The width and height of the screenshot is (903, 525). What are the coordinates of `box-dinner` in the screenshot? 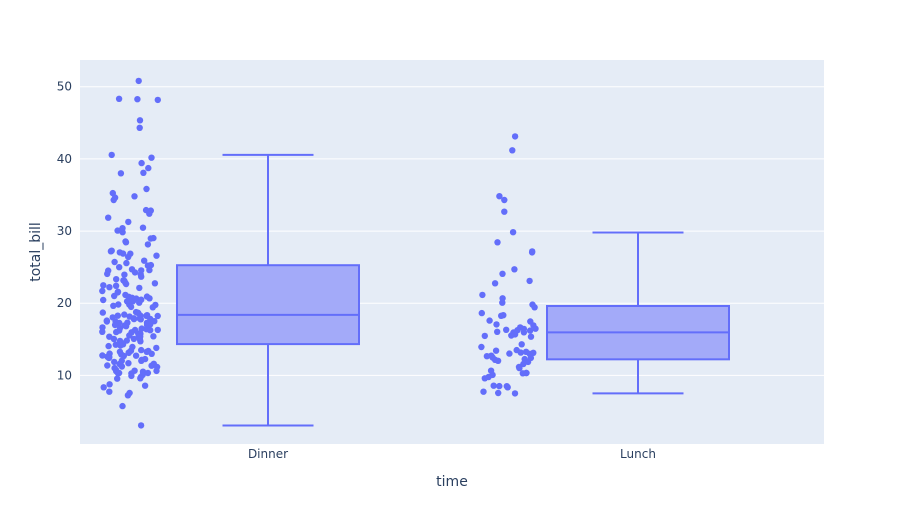 It's located at (268, 290).